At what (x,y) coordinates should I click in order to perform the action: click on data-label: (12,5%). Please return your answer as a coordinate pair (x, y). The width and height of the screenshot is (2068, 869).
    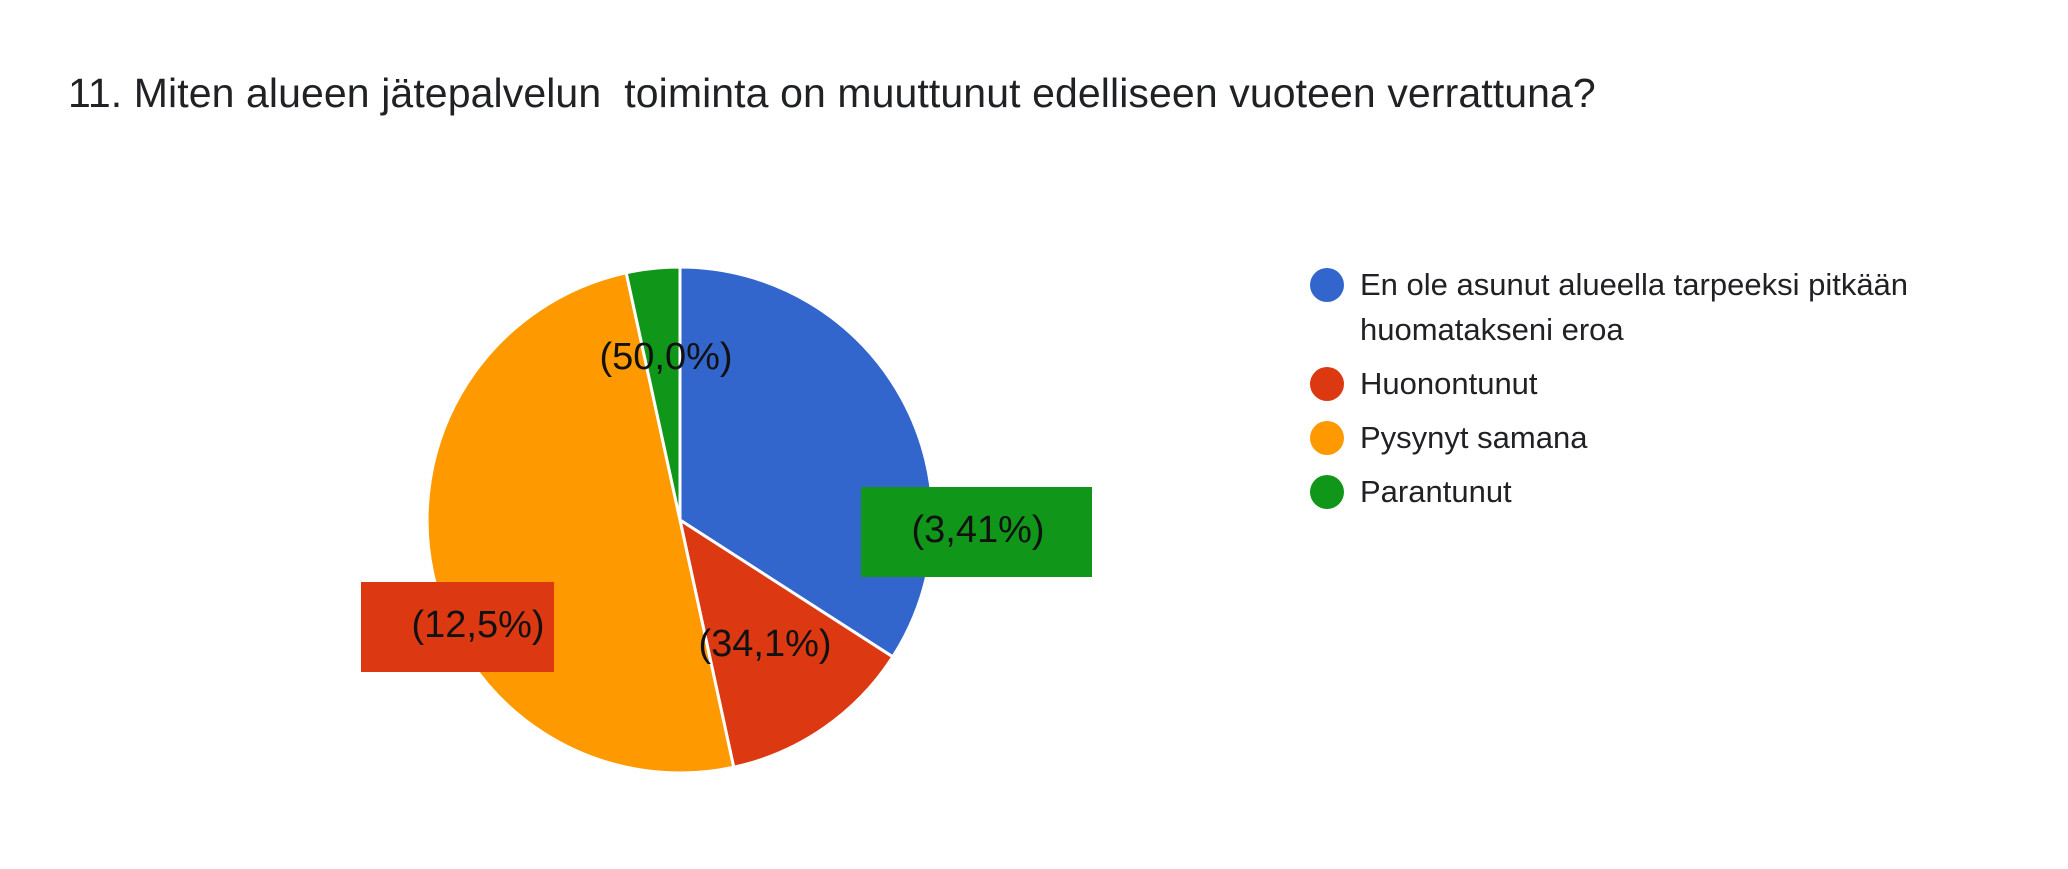
    Looking at the image, I should click on (477, 625).